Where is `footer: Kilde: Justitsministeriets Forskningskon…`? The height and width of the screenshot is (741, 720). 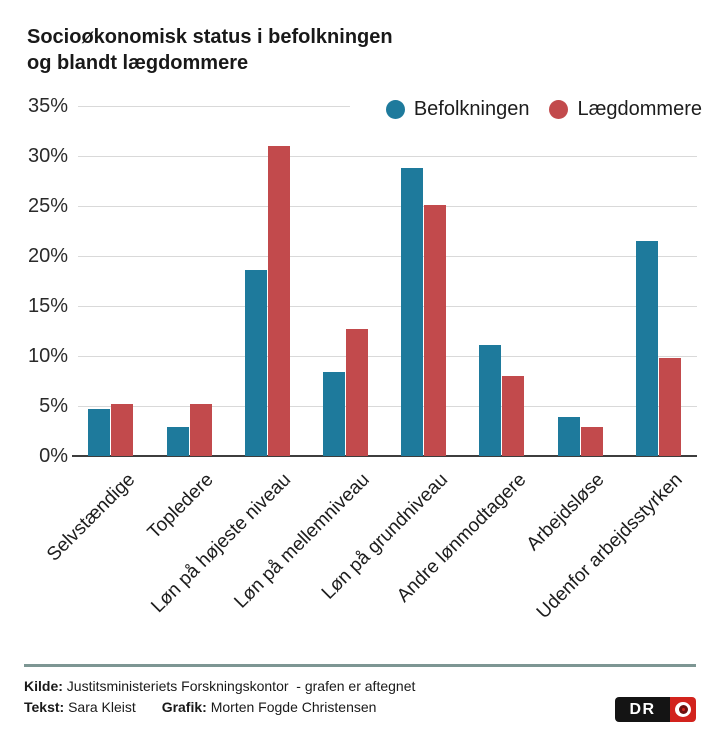
footer: Kilde: Justitsministeriets Forskningskon… is located at coordinates (219, 697).